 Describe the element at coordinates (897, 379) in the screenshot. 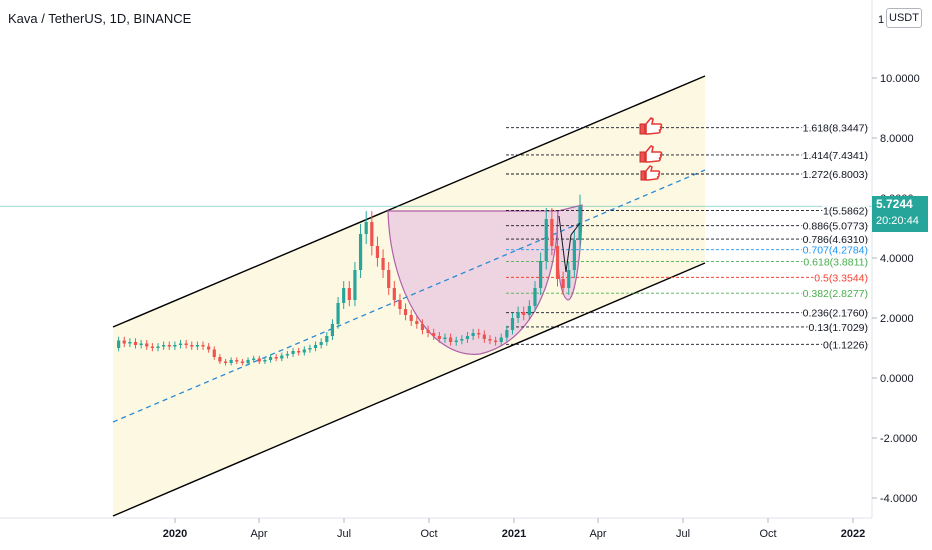

I see `price-axis-label: 0.0000` at that location.